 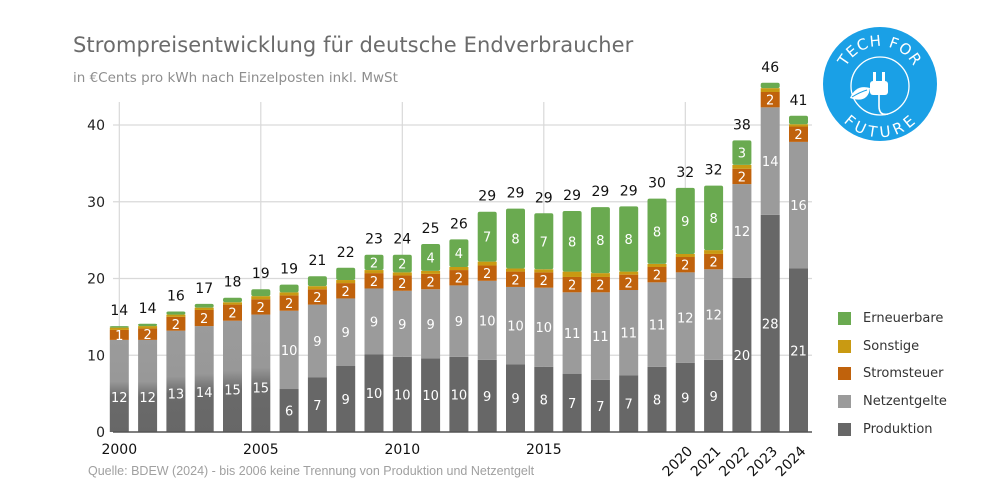 What do you see at coordinates (898, 429) in the screenshot?
I see `legend-label: Produktion` at bounding box center [898, 429].